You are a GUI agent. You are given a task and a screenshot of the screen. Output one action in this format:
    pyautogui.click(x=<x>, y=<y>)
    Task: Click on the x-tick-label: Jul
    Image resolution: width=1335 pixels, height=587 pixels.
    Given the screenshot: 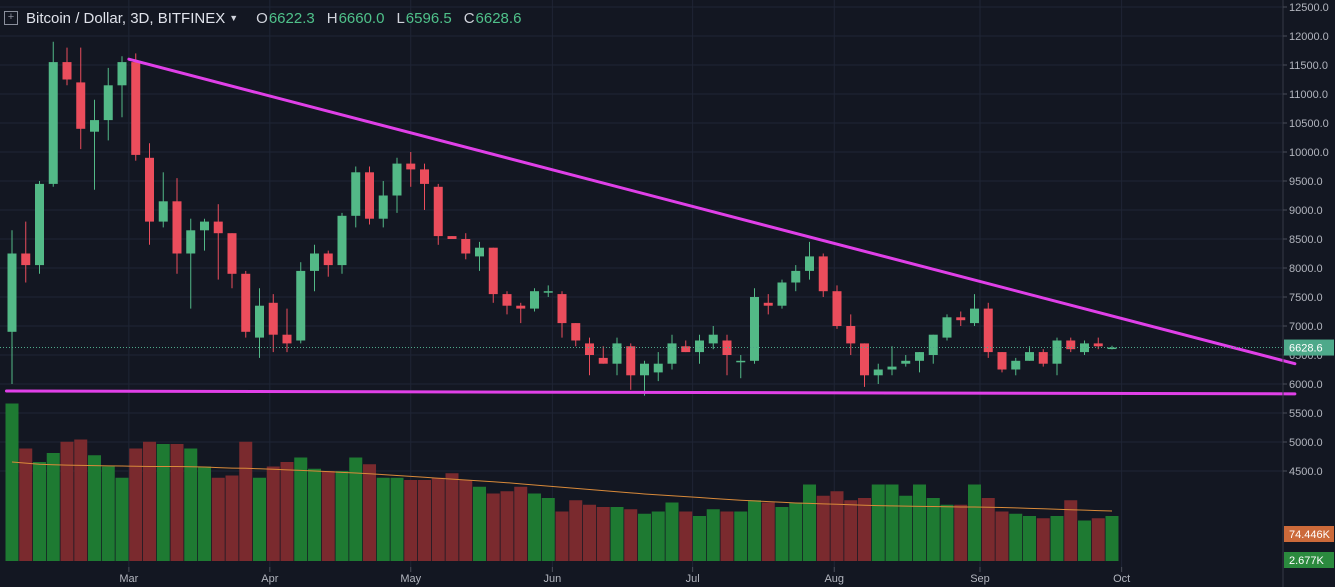 What is the action you would take?
    pyautogui.click(x=693, y=579)
    